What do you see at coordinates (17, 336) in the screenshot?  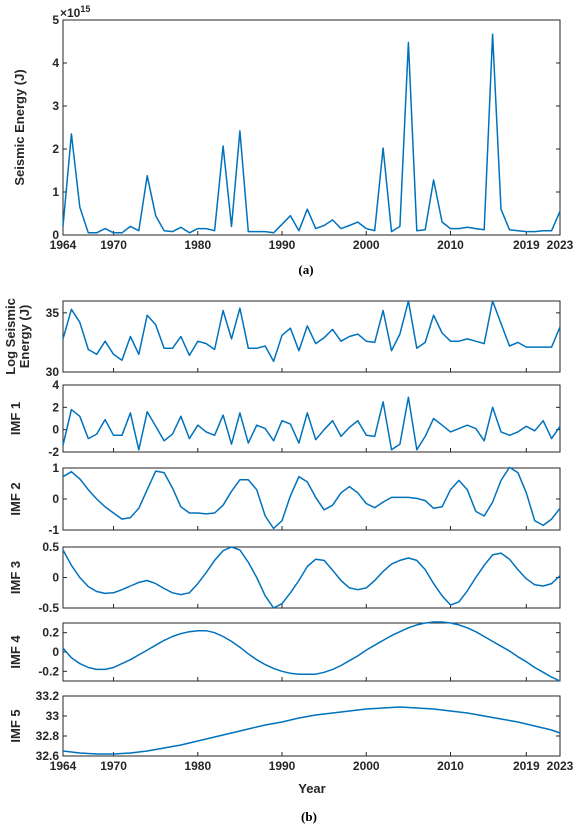 I see `y-axis-label: Log SeismicEnergy (J)` at bounding box center [17, 336].